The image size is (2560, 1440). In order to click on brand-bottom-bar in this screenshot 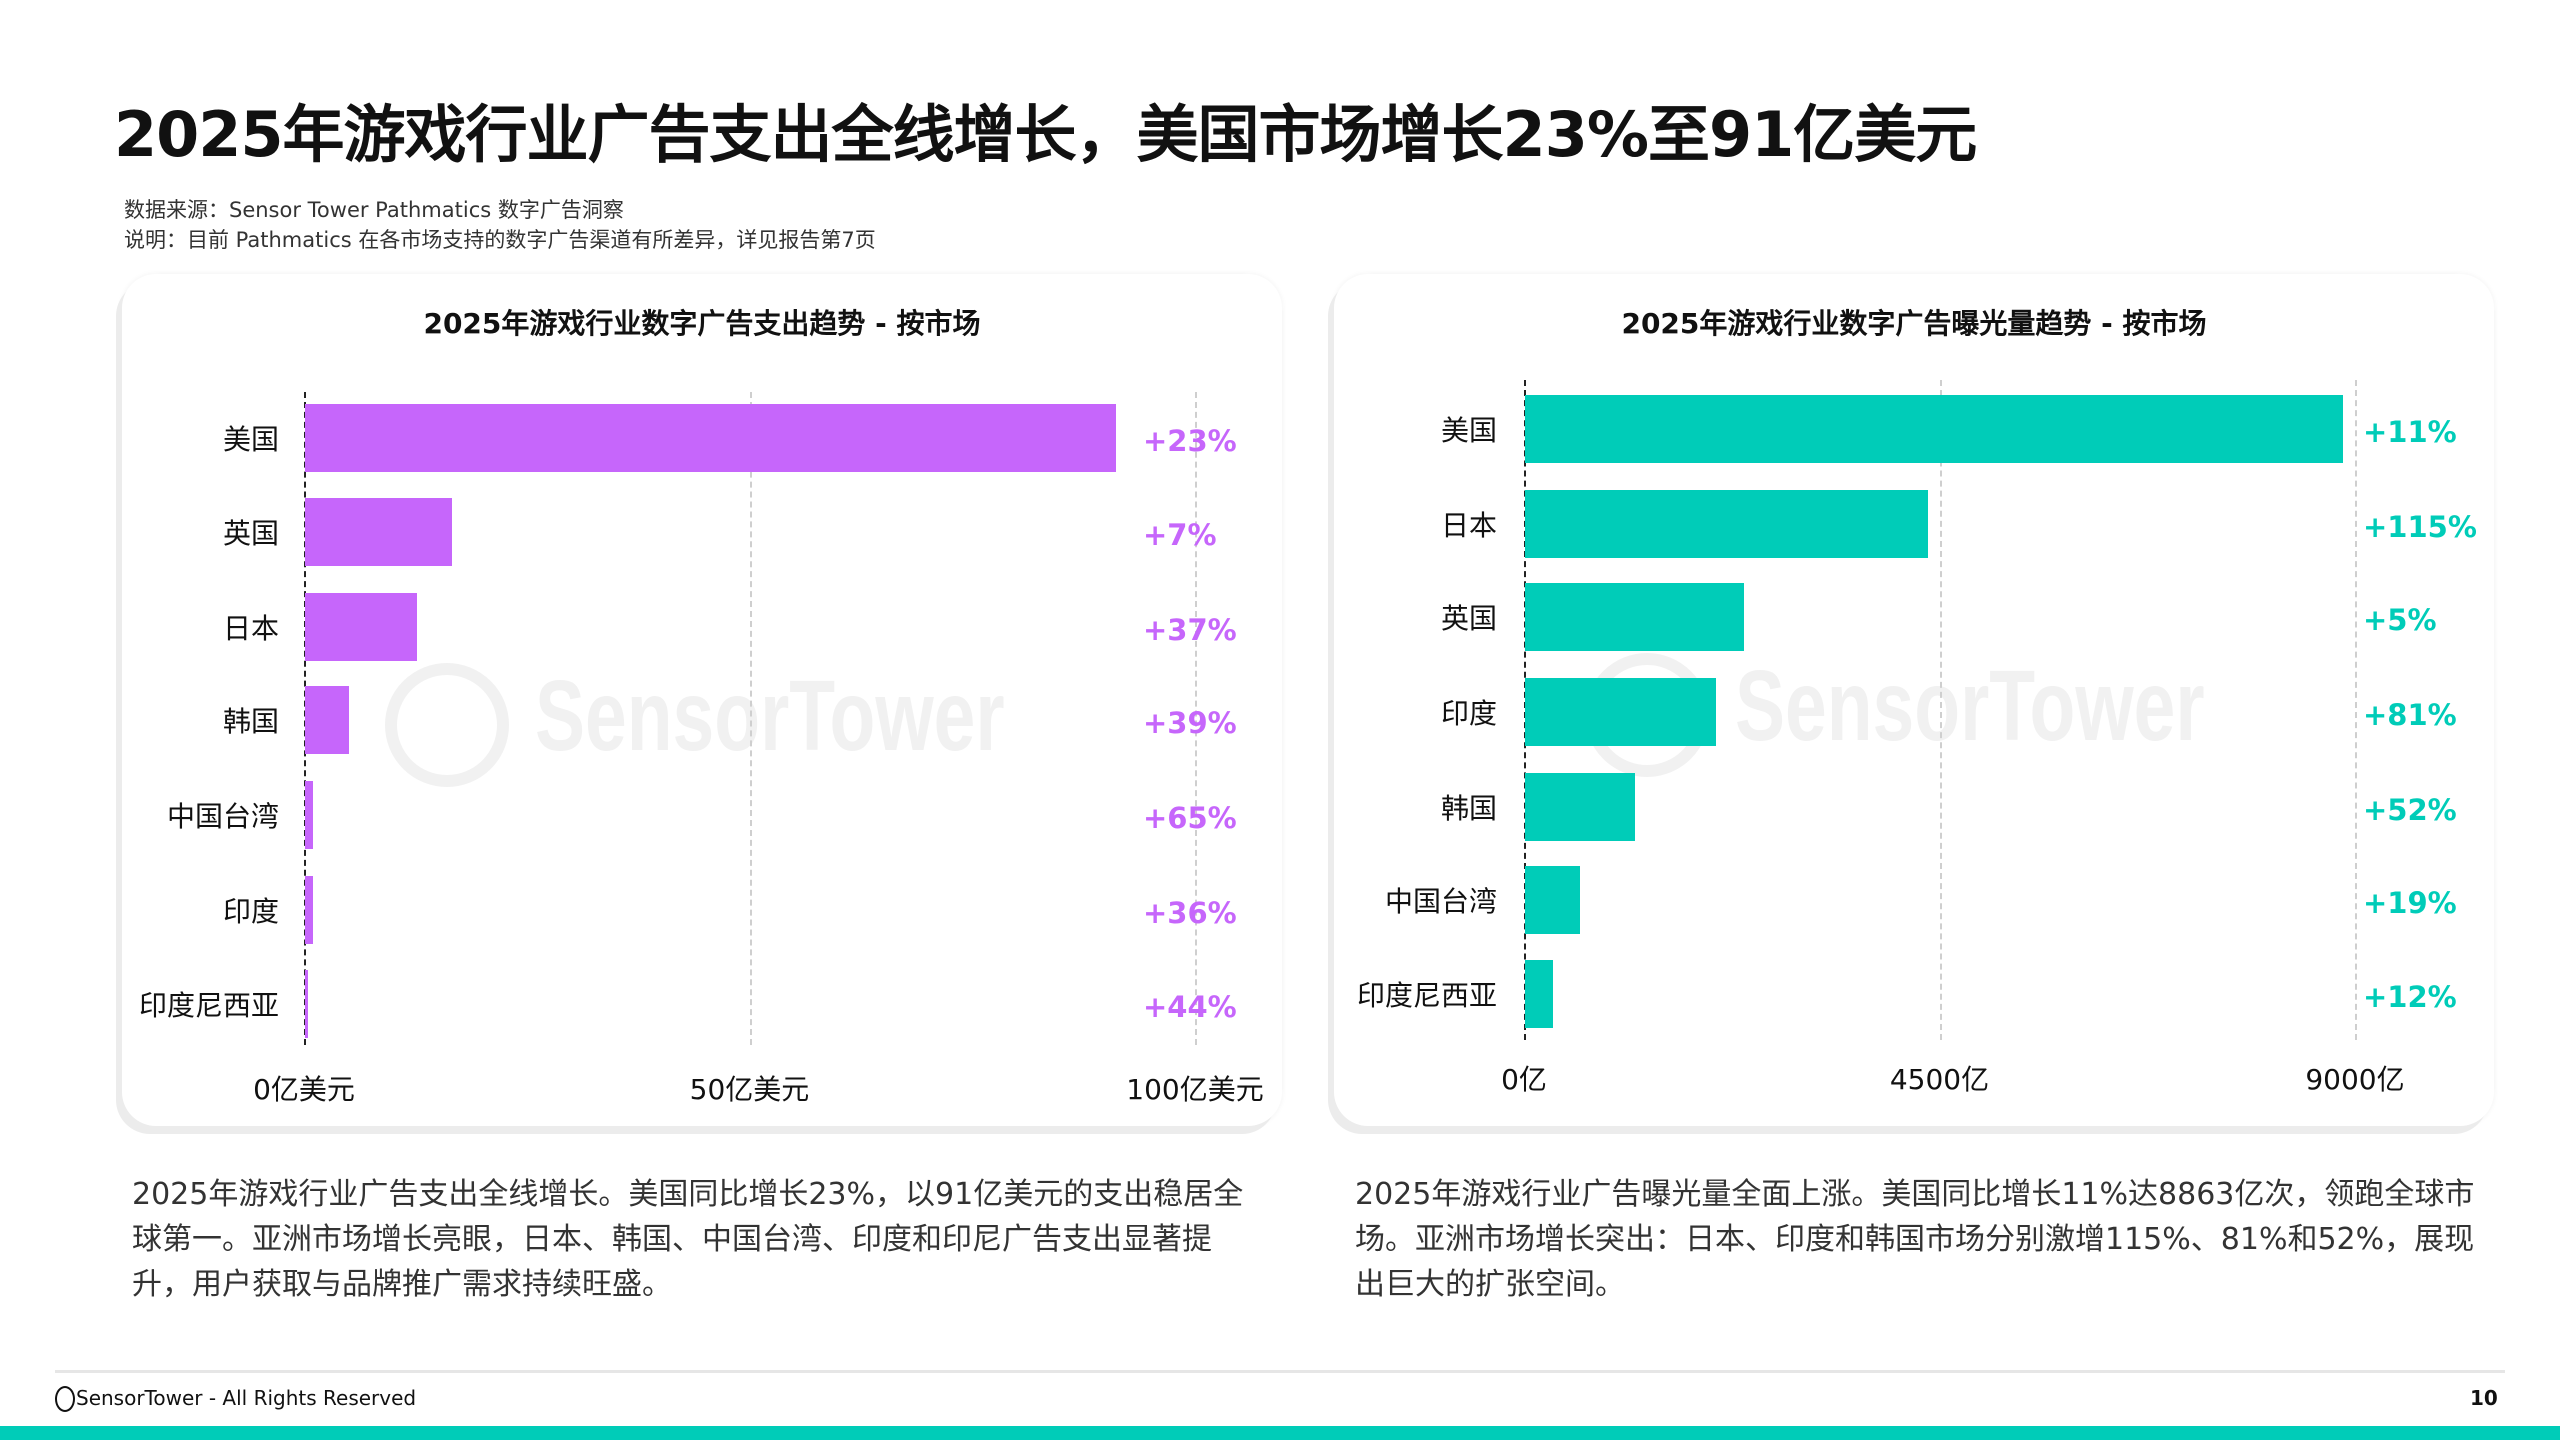, I will do `click(1280, 1433)`.